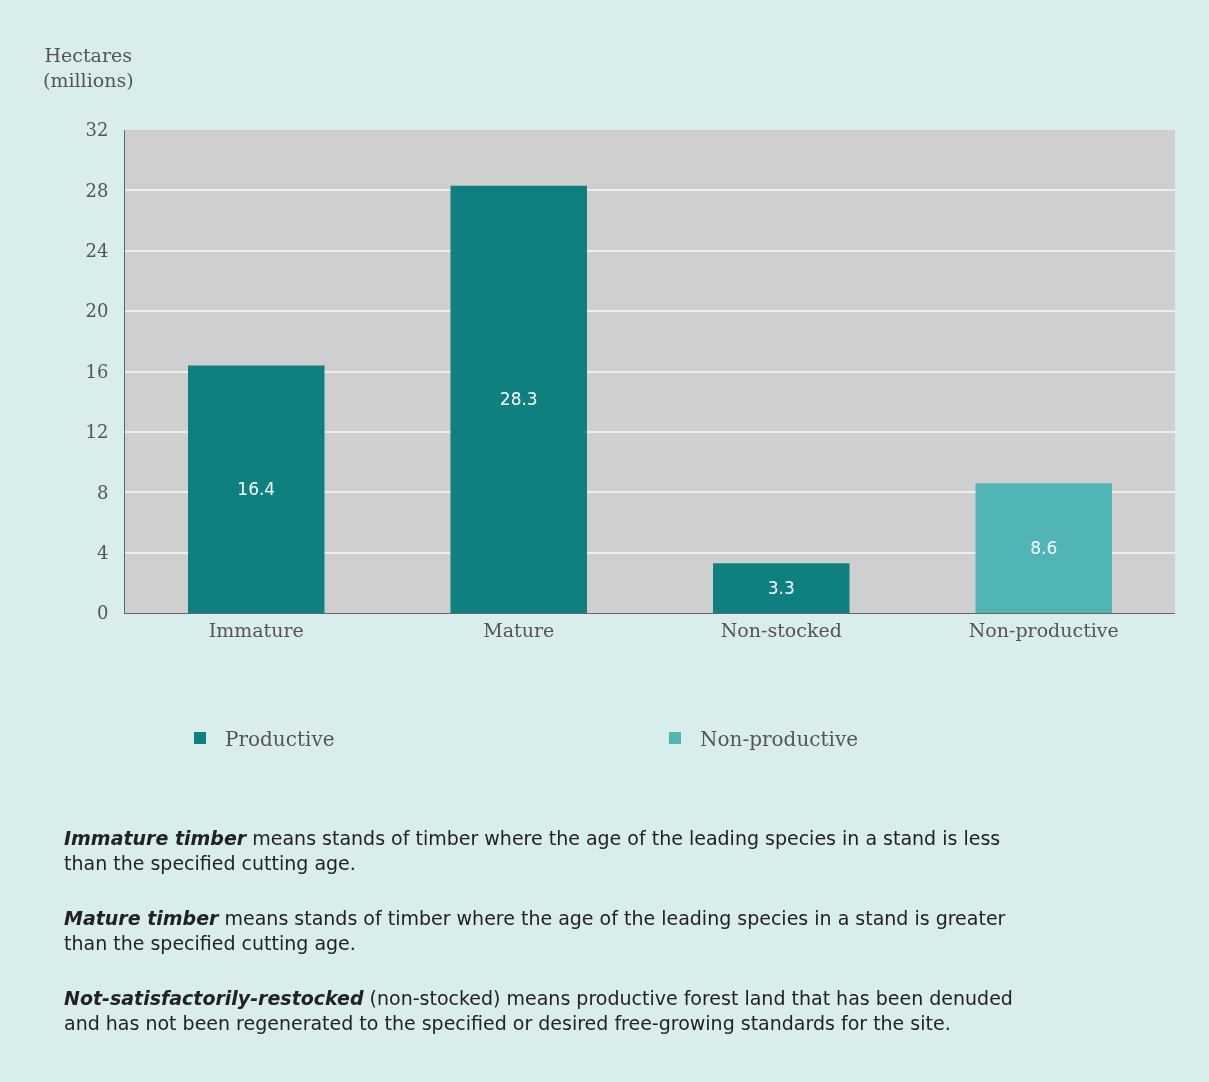 The image size is (1209, 1082). What do you see at coordinates (280, 738) in the screenshot?
I see `legend-label: Productive` at bounding box center [280, 738].